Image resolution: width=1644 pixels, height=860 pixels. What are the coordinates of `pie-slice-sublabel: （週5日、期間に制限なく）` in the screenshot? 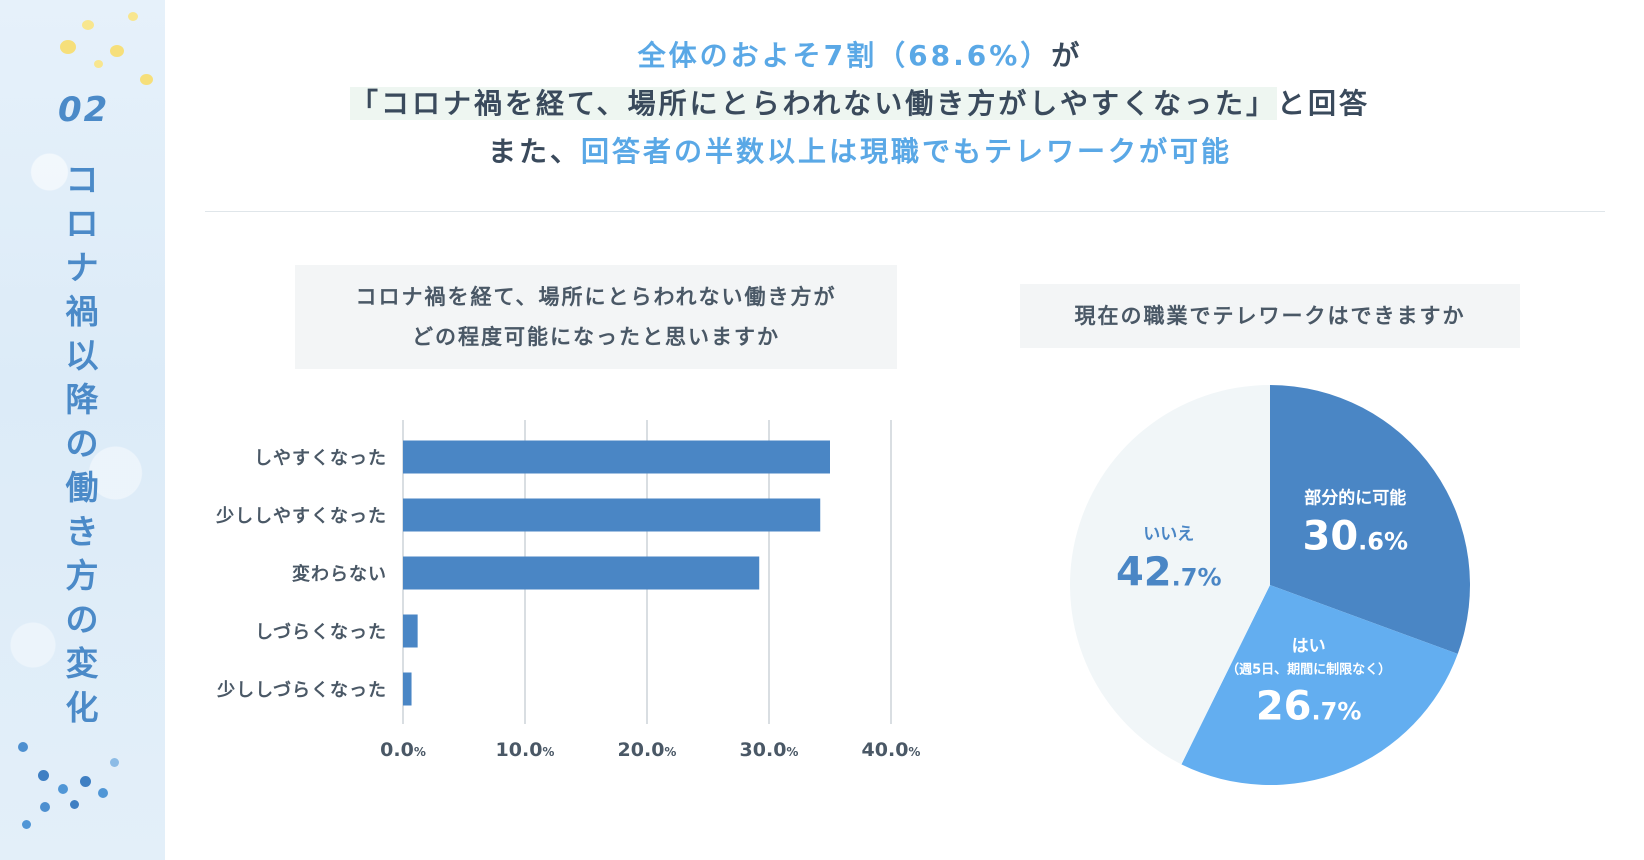 It's located at (1308, 670).